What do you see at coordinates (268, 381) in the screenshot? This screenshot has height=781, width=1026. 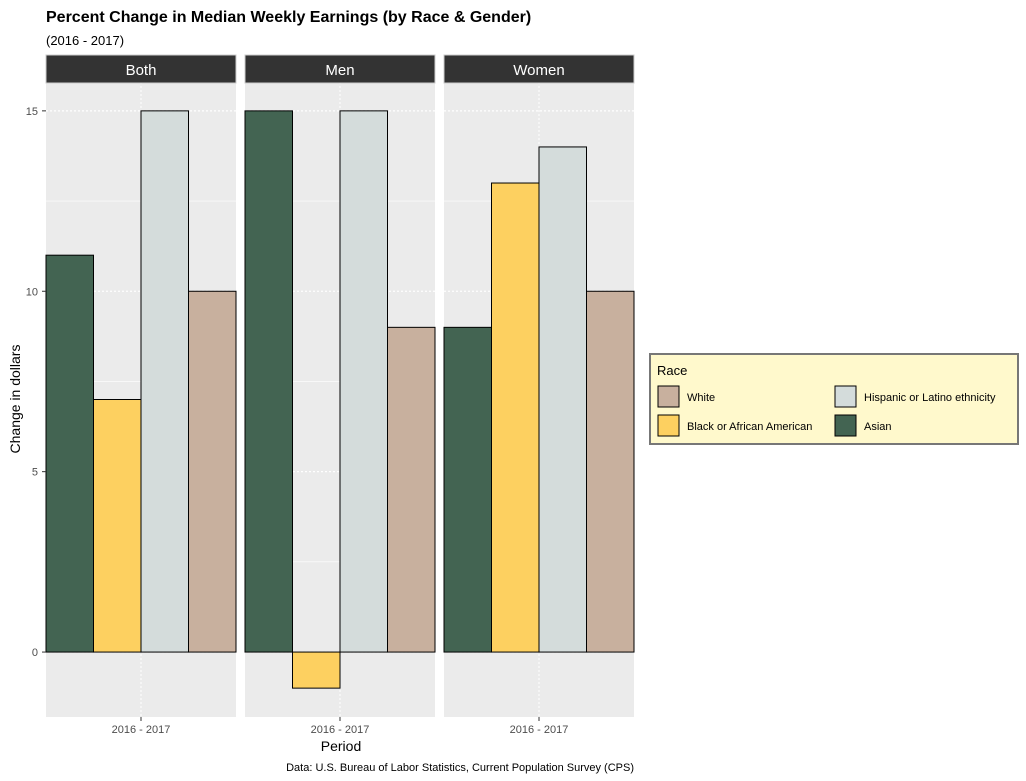 I see `bar-men-asian` at bounding box center [268, 381].